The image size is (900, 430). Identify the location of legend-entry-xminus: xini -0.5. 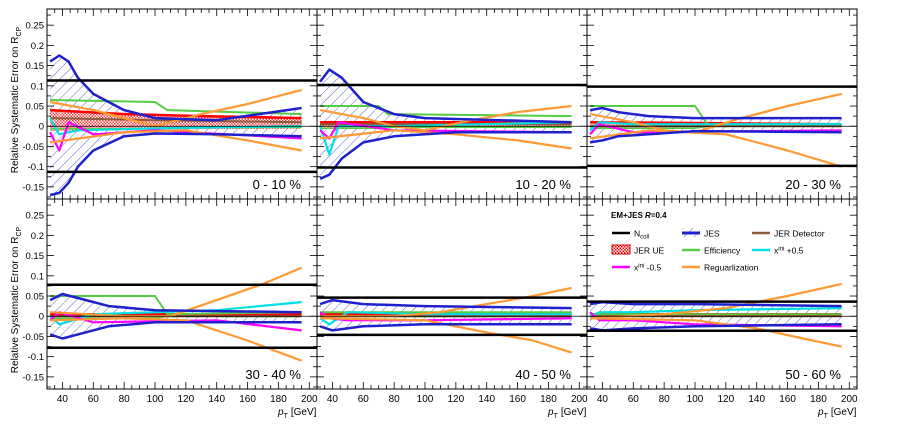
(637, 268).